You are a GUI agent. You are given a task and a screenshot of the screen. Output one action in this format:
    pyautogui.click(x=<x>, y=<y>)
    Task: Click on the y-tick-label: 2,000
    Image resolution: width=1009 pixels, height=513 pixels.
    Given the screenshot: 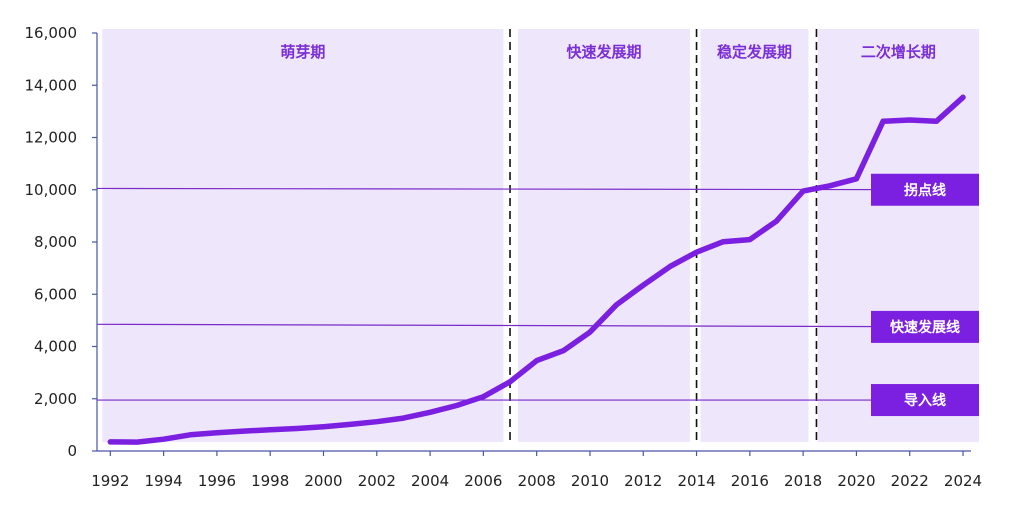 What is the action you would take?
    pyautogui.click(x=55, y=399)
    